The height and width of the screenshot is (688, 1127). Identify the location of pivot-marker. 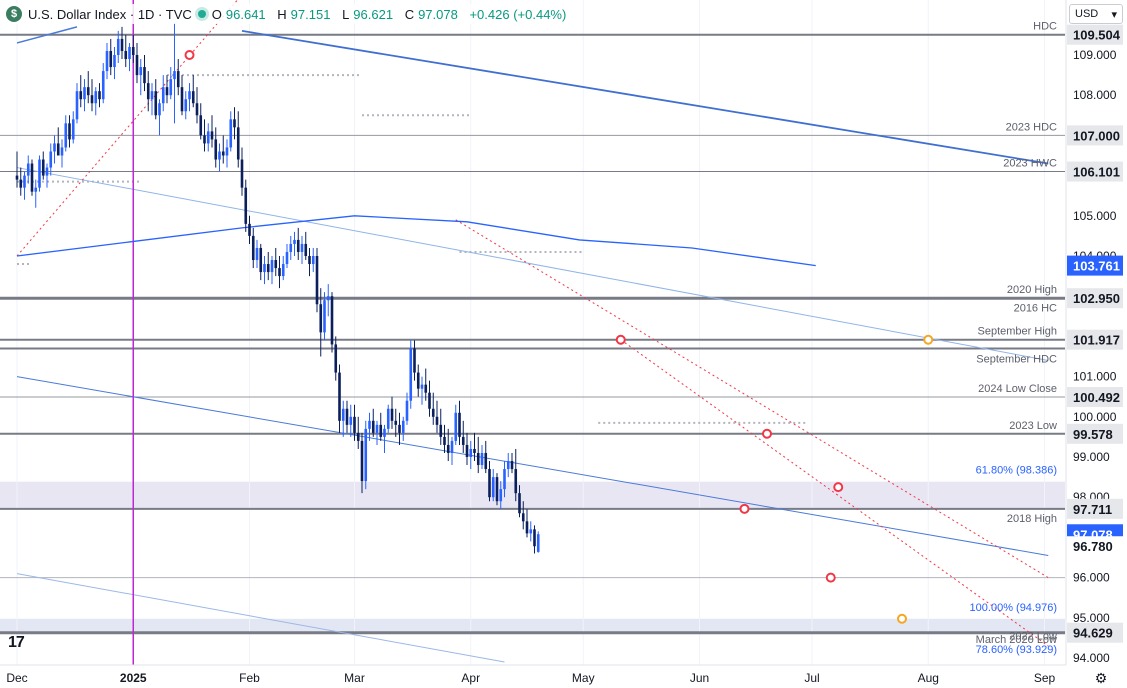
(838, 487).